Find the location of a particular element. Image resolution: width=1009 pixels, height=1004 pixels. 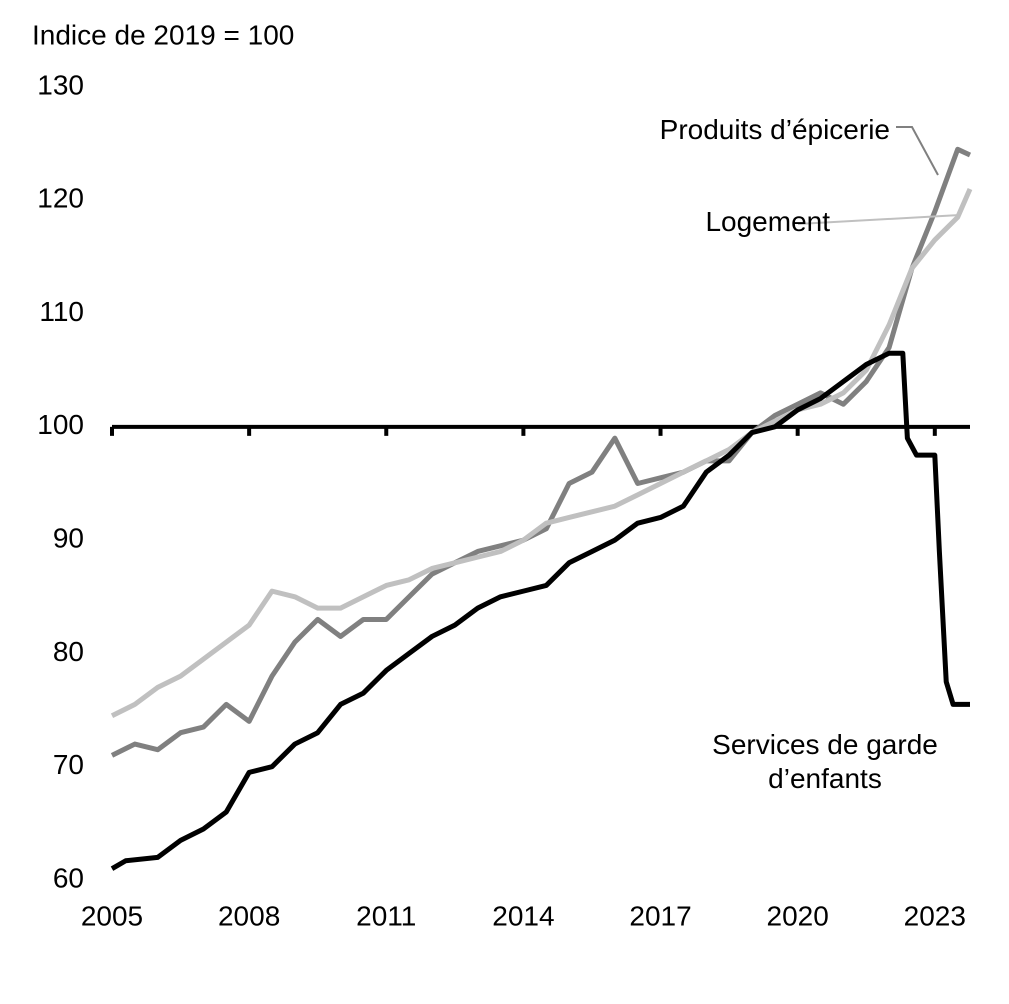

y-tick-label: 100 is located at coordinates (60, 424).